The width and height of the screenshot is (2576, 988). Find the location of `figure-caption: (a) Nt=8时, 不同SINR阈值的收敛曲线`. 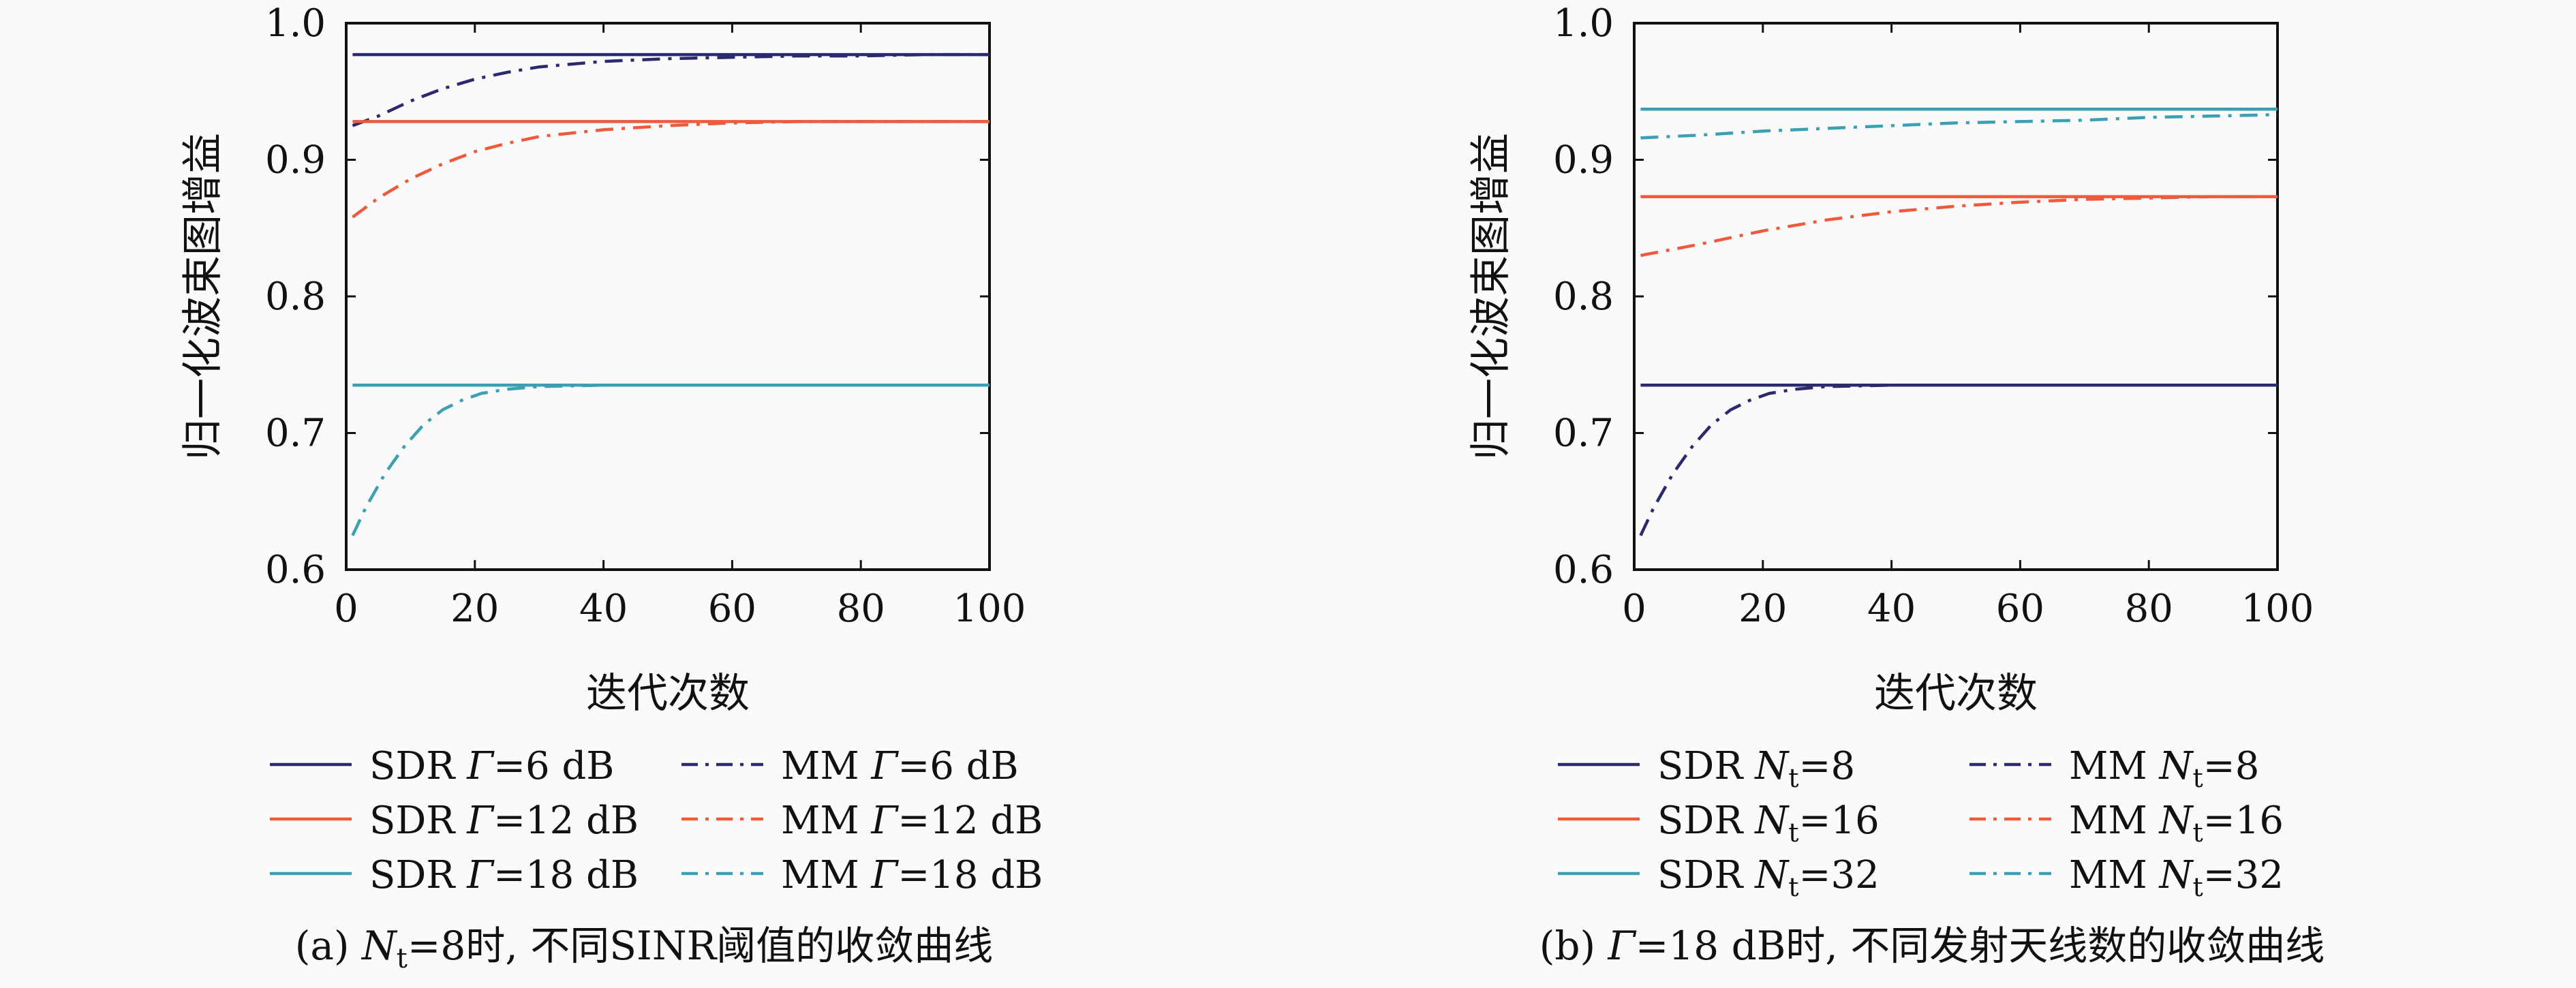

figure-caption: (a) Nt=8时, 不同SINR阈值的收敛曲线 is located at coordinates (644, 948).